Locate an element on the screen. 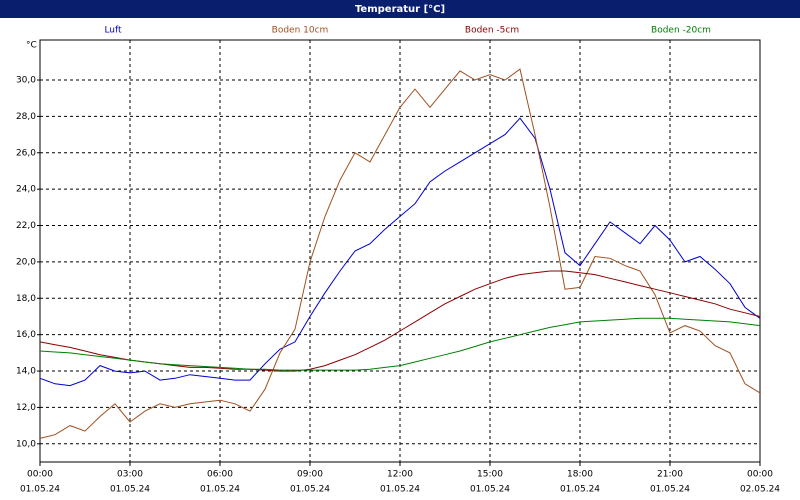 Image resolution: width=800 pixels, height=500 pixels. y-tick-label: 16,0 is located at coordinates (26, 335).